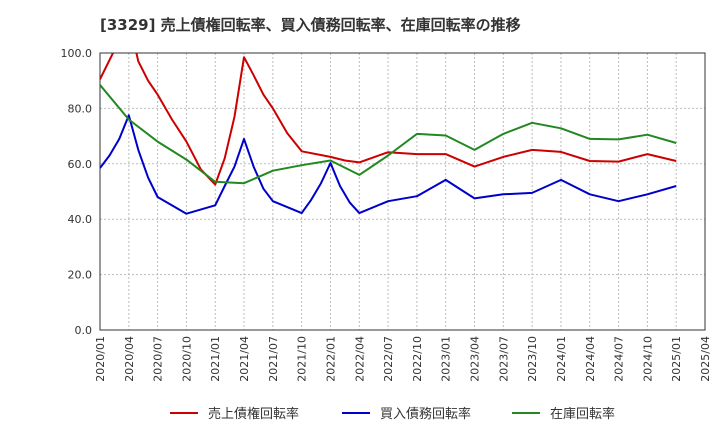 The image size is (720, 440). Describe the element at coordinates (80, 219) in the screenshot. I see `y-tick-label: 40.0` at that location.